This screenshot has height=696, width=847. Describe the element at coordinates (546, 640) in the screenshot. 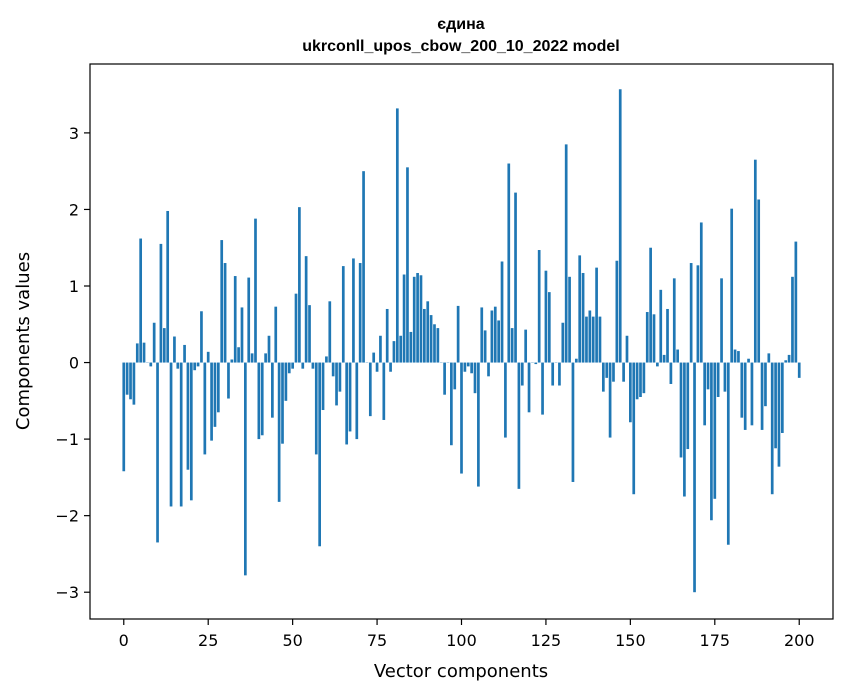

I see `x-tick-label: 125` at that location.